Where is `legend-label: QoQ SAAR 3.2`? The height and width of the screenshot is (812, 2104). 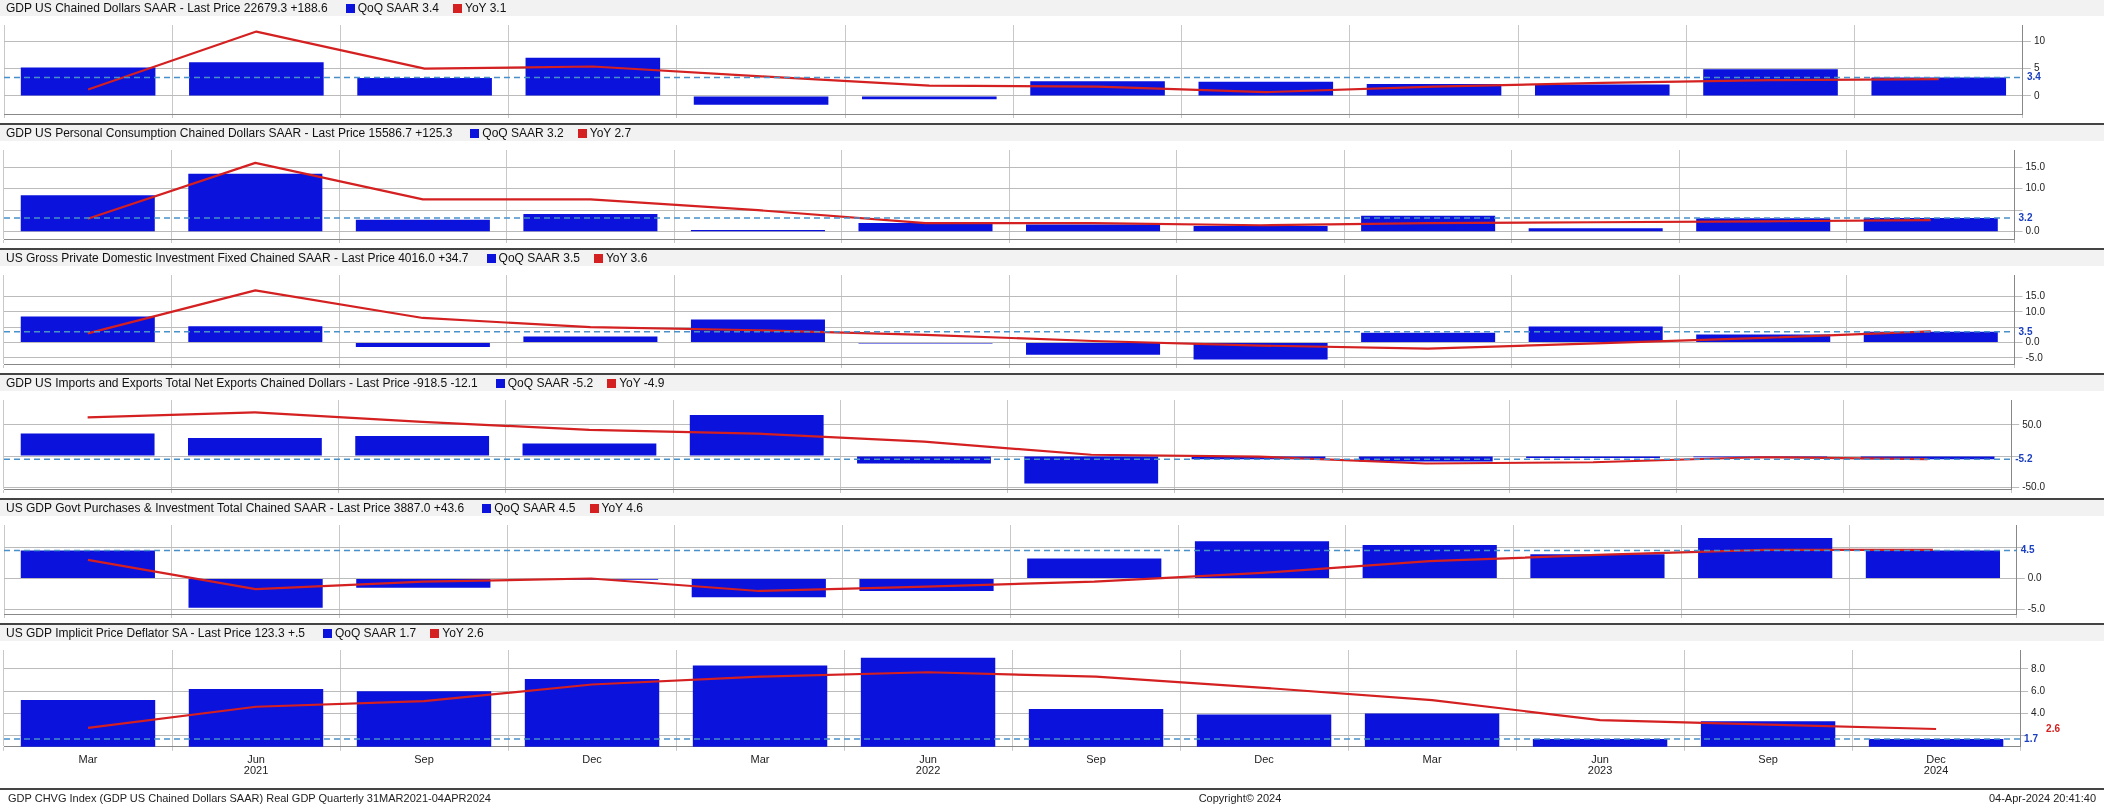
legend-label: QoQ SAAR 3.2 is located at coordinates (523, 133).